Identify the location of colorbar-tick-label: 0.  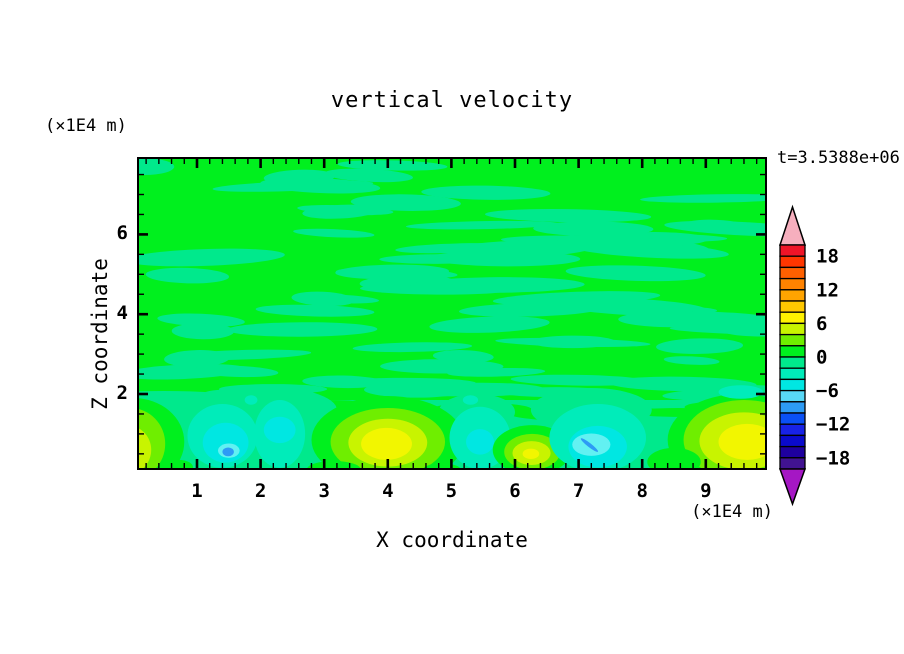
(821, 358).